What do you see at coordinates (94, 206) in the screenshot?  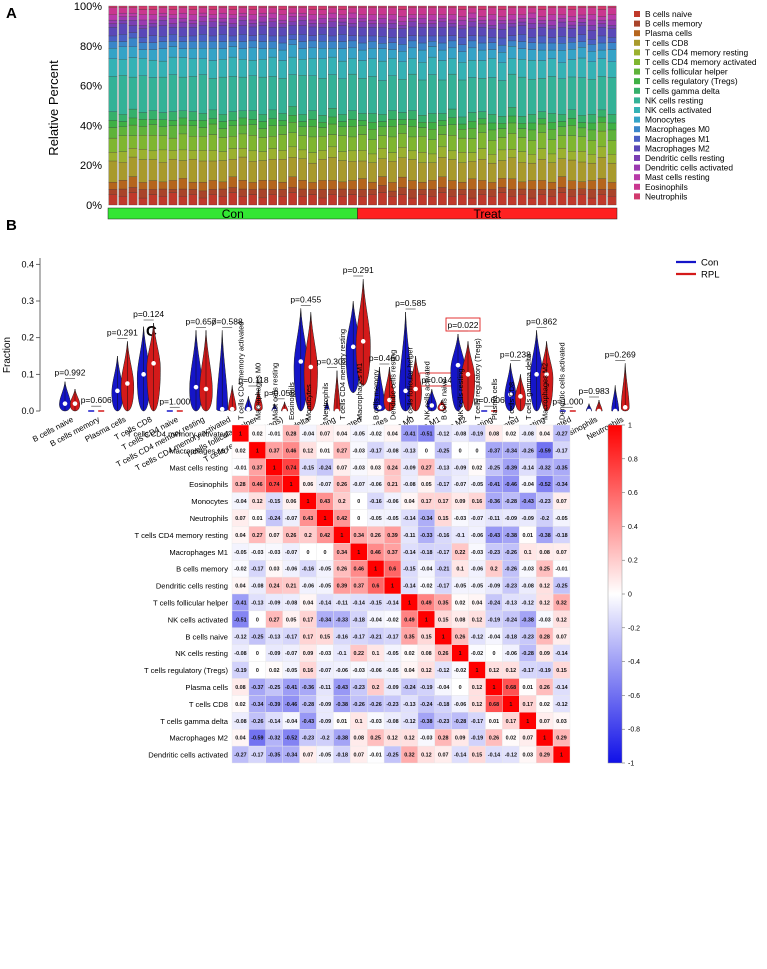 I see `y-tick-label: 0%` at bounding box center [94, 206].